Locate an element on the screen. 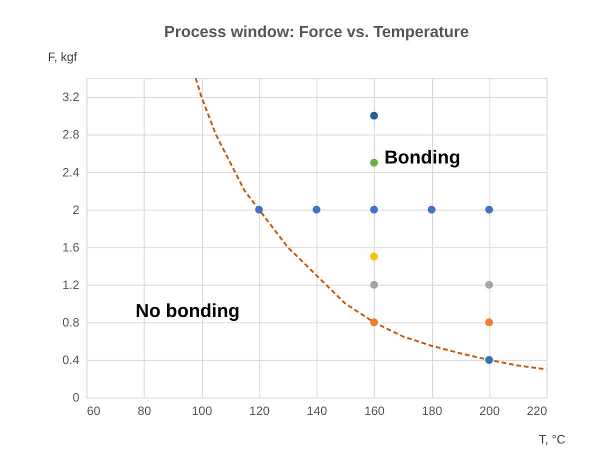 This screenshot has height=449, width=603. x-axis-title: T, °C is located at coordinates (552, 439).